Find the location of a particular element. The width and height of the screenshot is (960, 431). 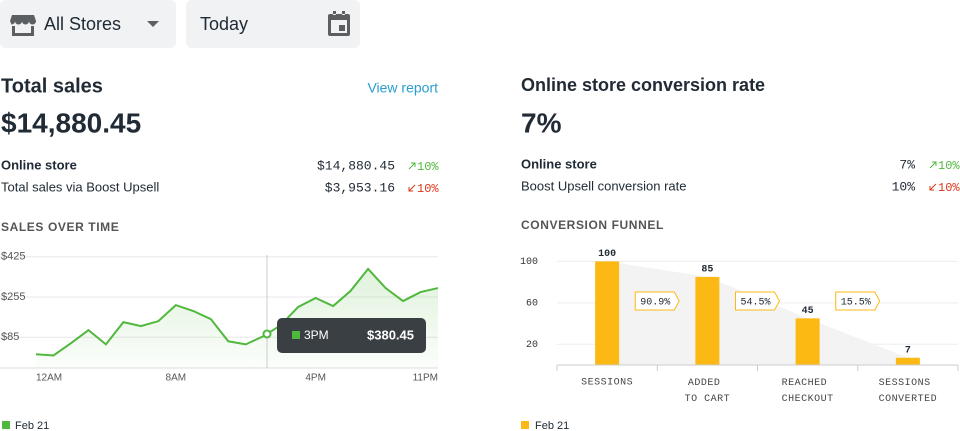

total-value: 7% is located at coordinates (541, 122).